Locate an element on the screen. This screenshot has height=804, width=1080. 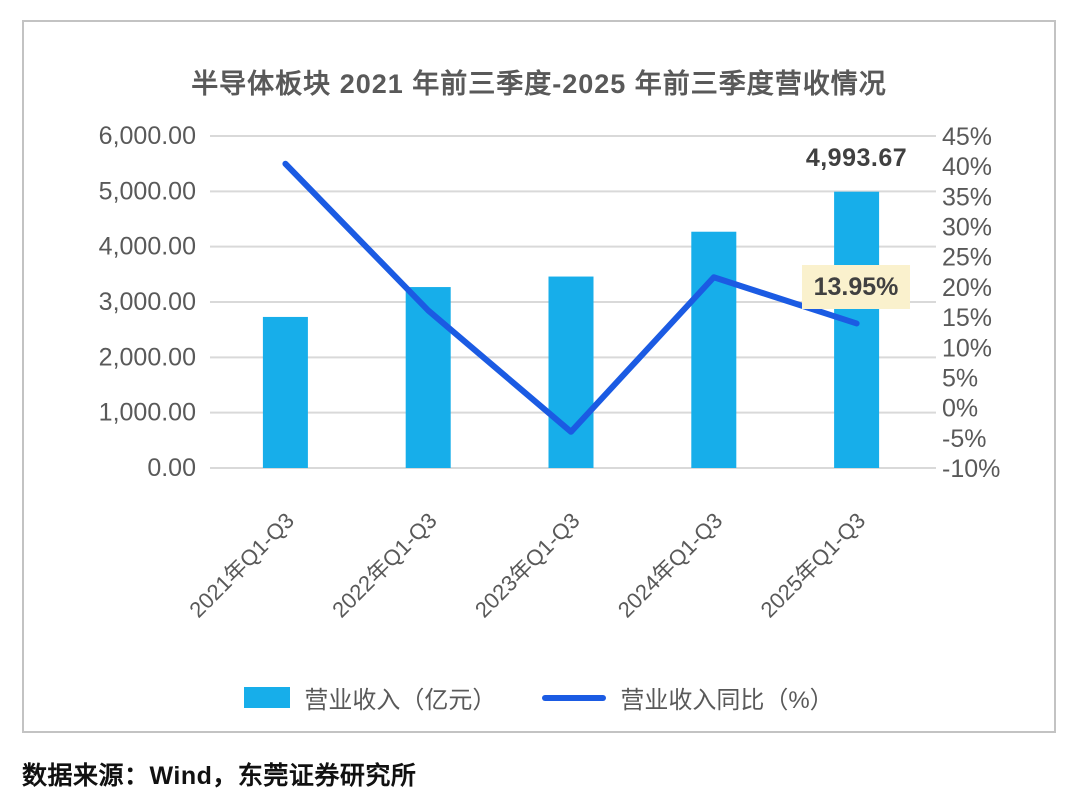
left-axis-tick-label: 0.00 is located at coordinates (171, 468).